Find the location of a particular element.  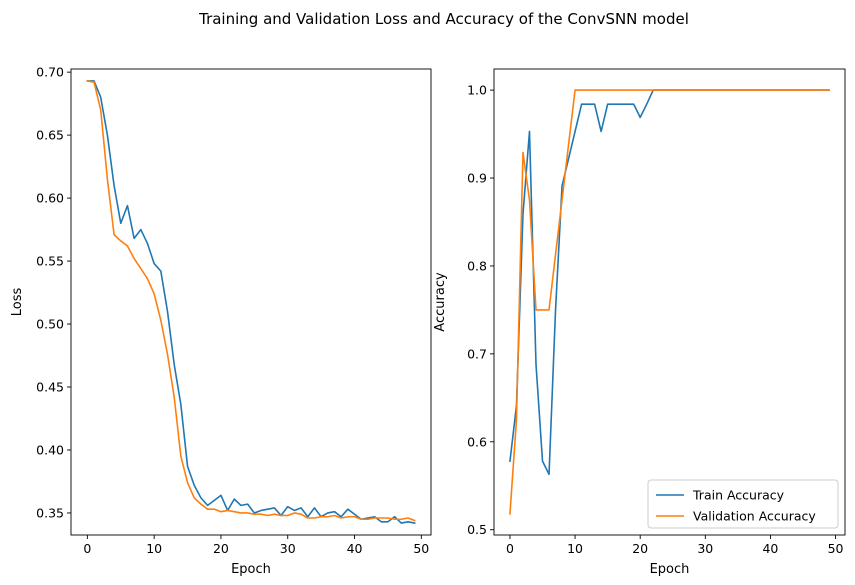

accuracy-y-tick-label: 0.5 is located at coordinates (477, 529).